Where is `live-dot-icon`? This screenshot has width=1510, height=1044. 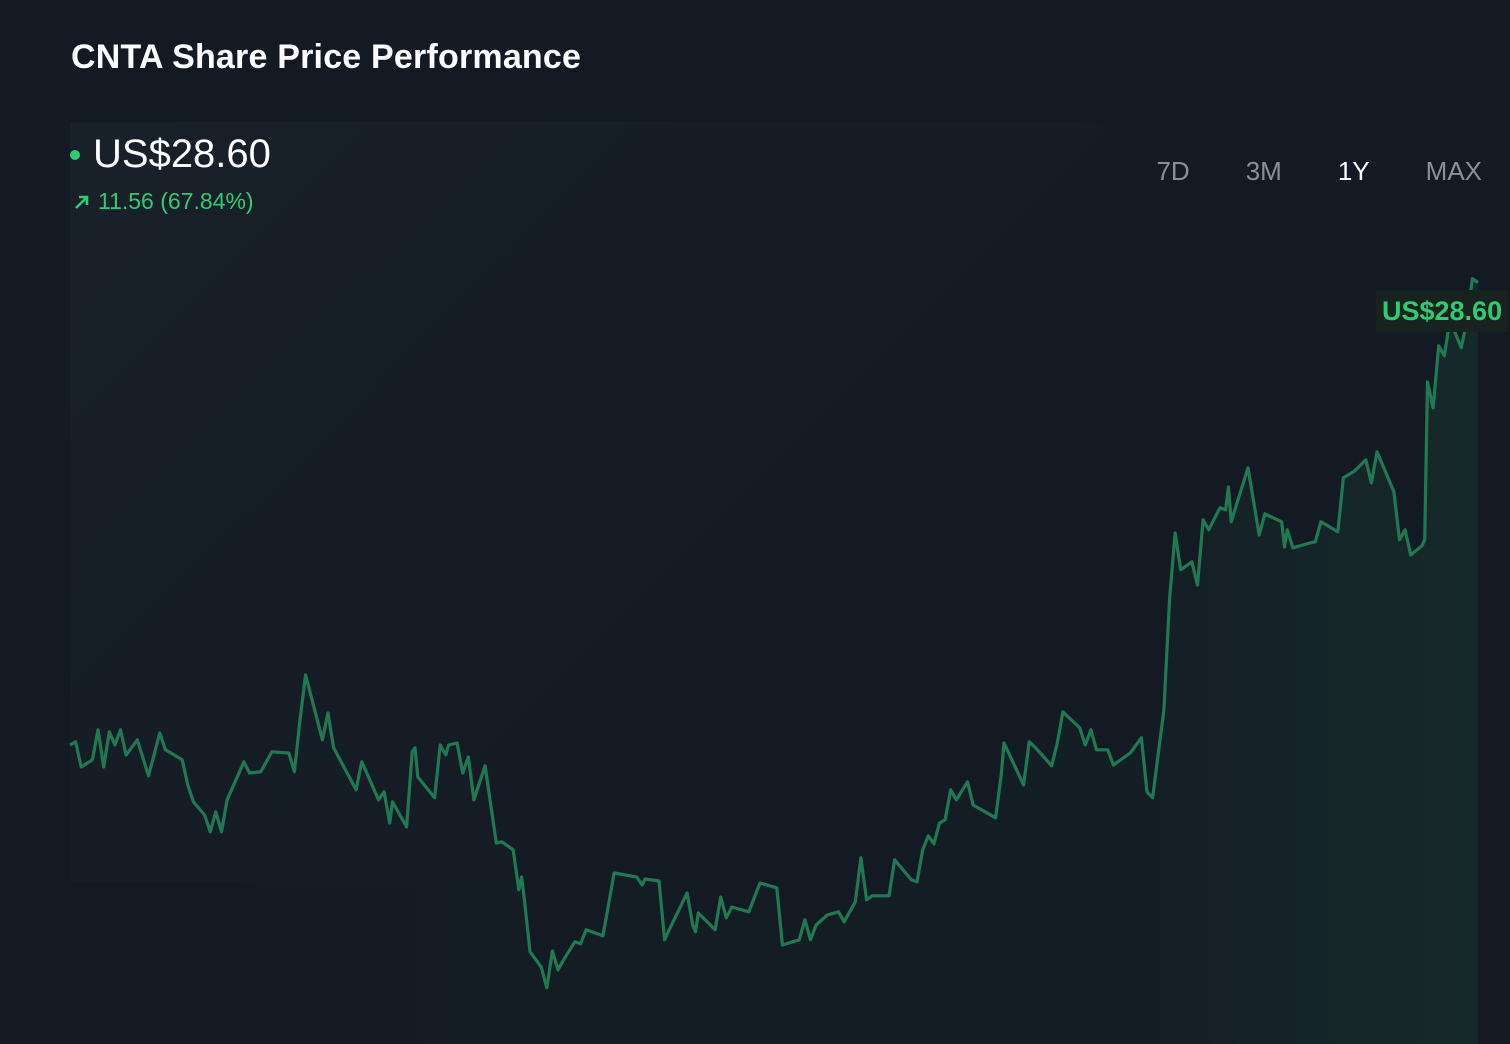
live-dot-icon is located at coordinates (75, 154).